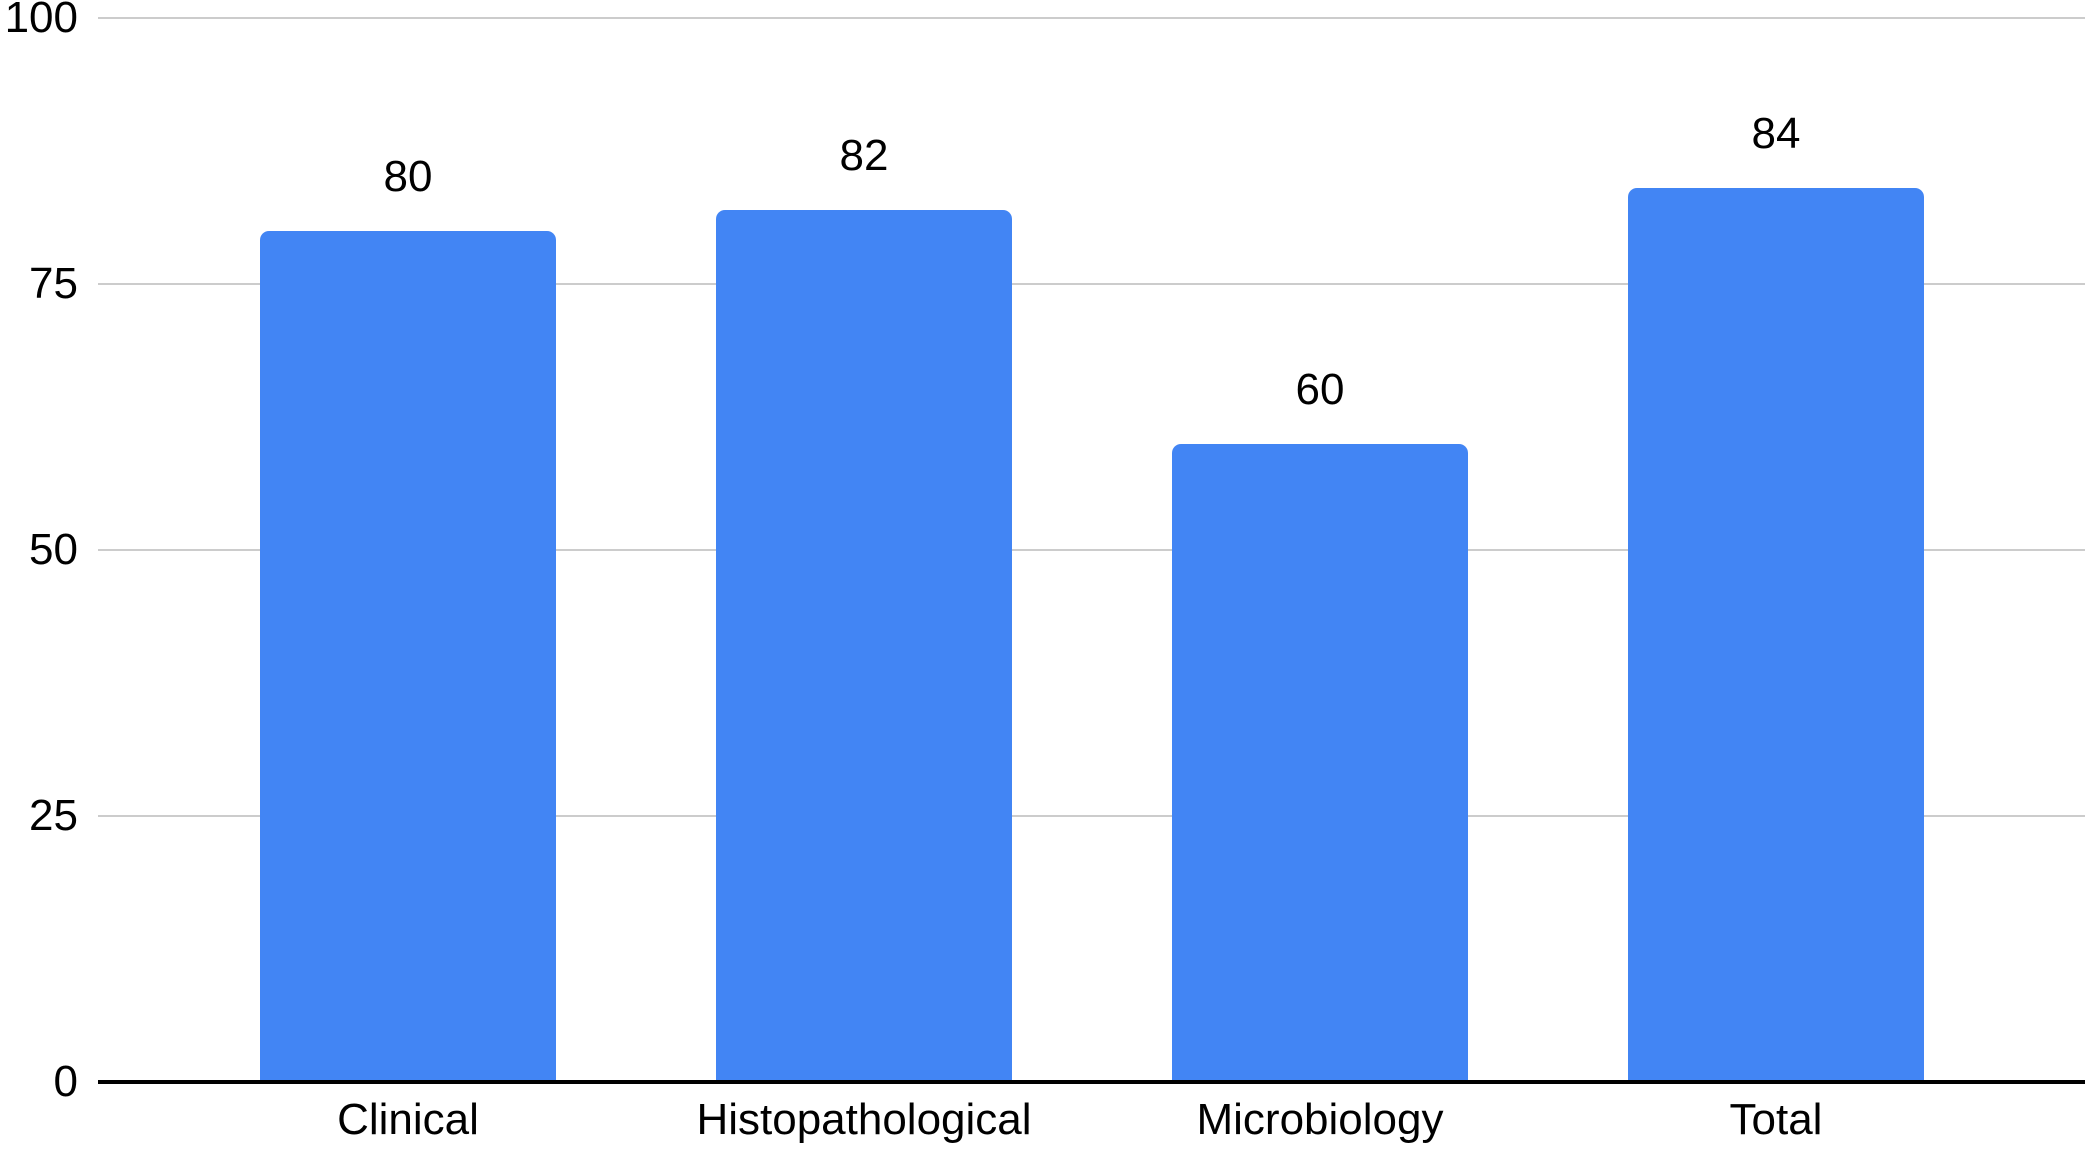  What do you see at coordinates (53, 283) in the screenshot?
I see `y-axis-tick-label: 75` at bounding box center [53, 283].